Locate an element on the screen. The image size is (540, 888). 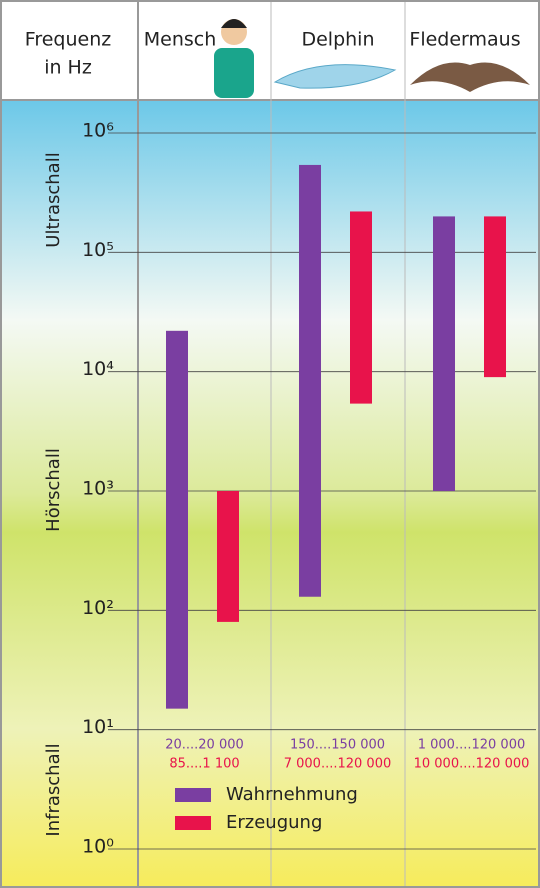
range-label: 10 000....120 000 is located at coordinates (472, 764).